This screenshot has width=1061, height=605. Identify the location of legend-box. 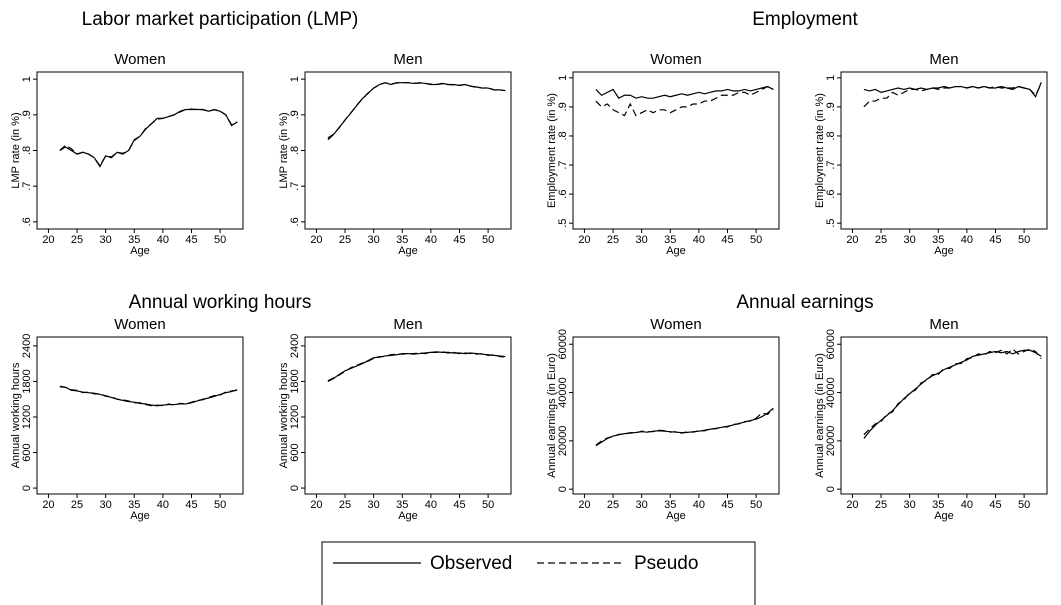
(538, 573).